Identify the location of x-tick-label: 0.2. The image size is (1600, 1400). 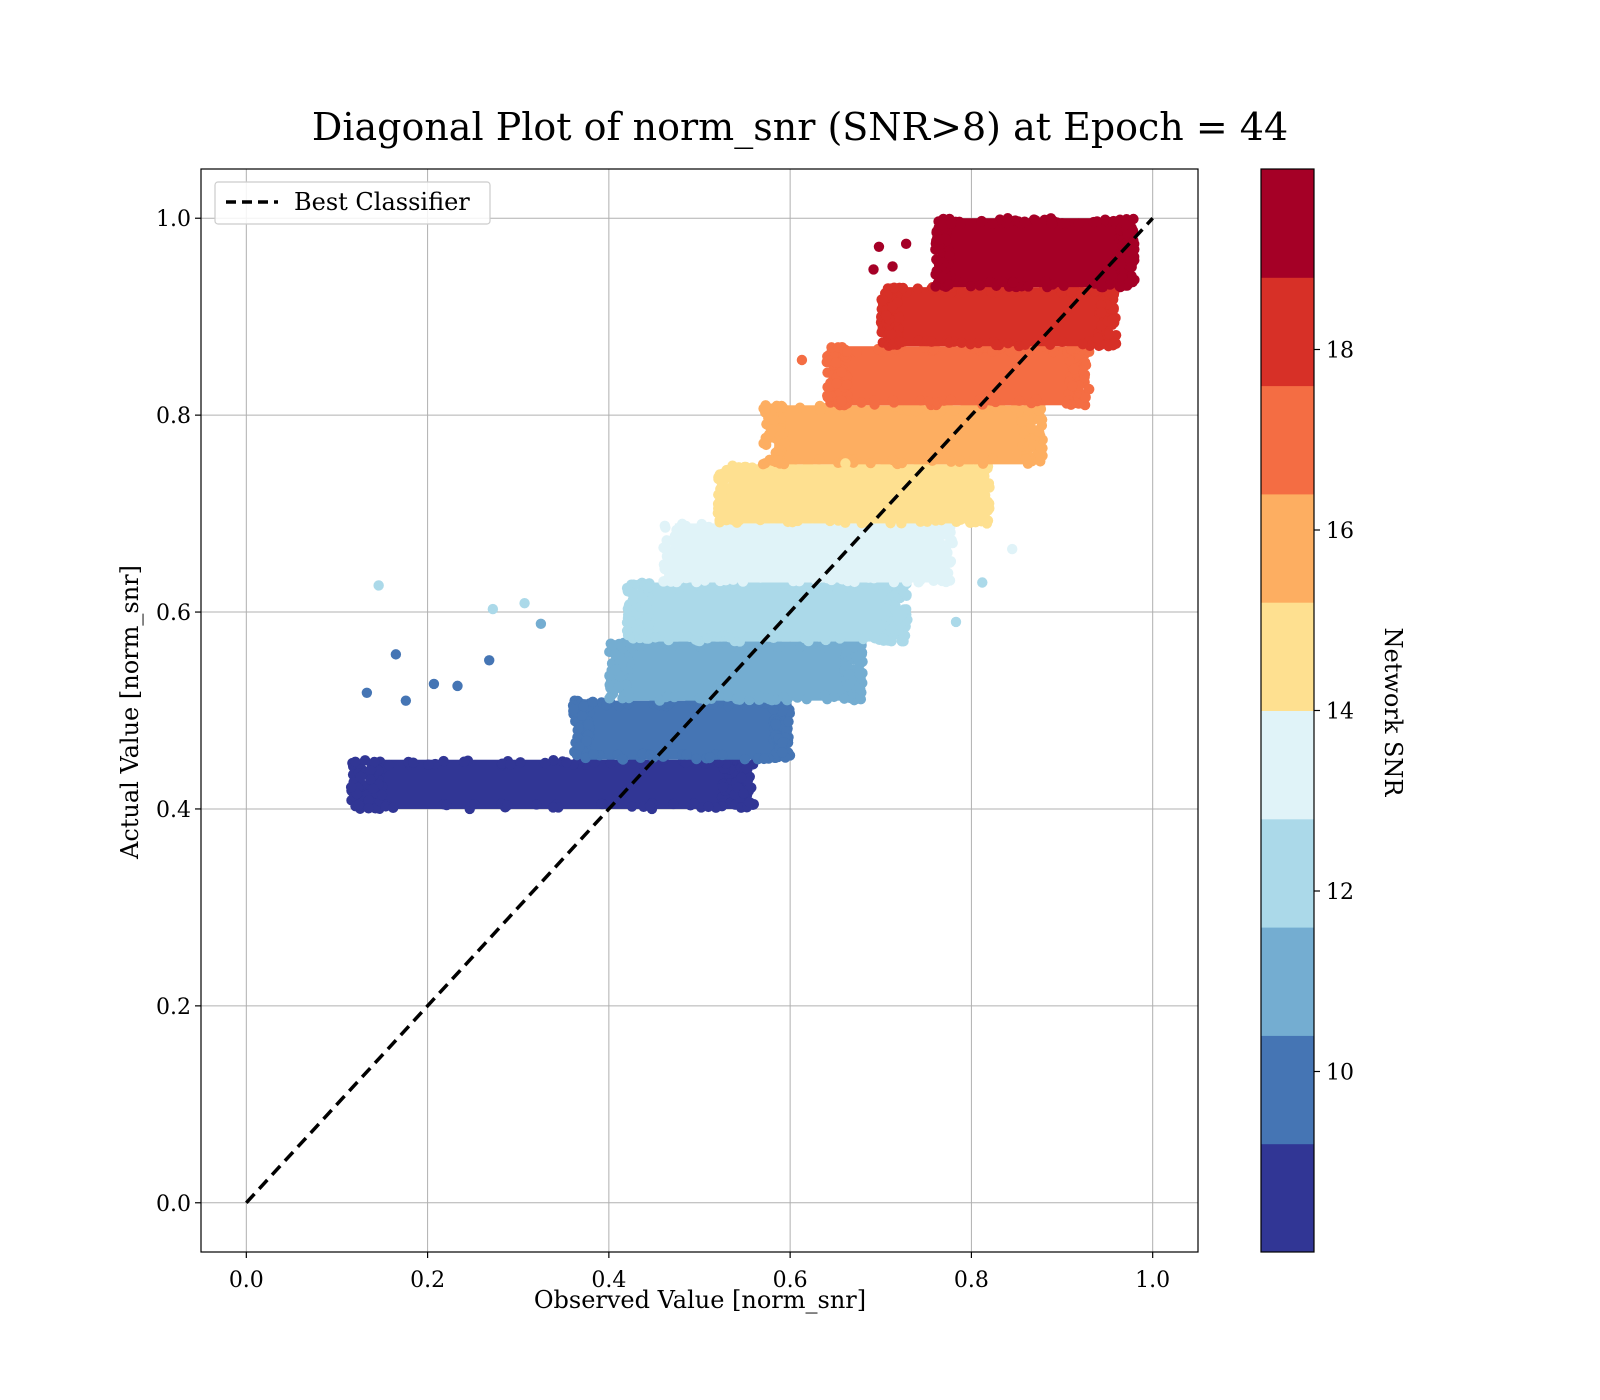
(427, 1280).